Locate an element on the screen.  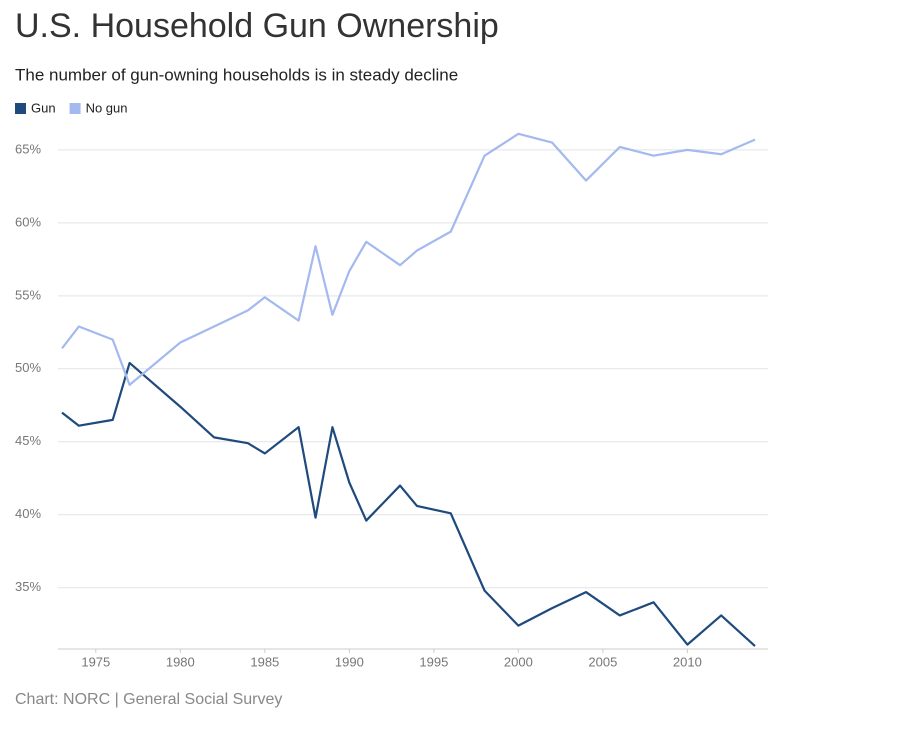
chart-title: U.S. Household Gun Ownership is located at coordinates (257, 26).